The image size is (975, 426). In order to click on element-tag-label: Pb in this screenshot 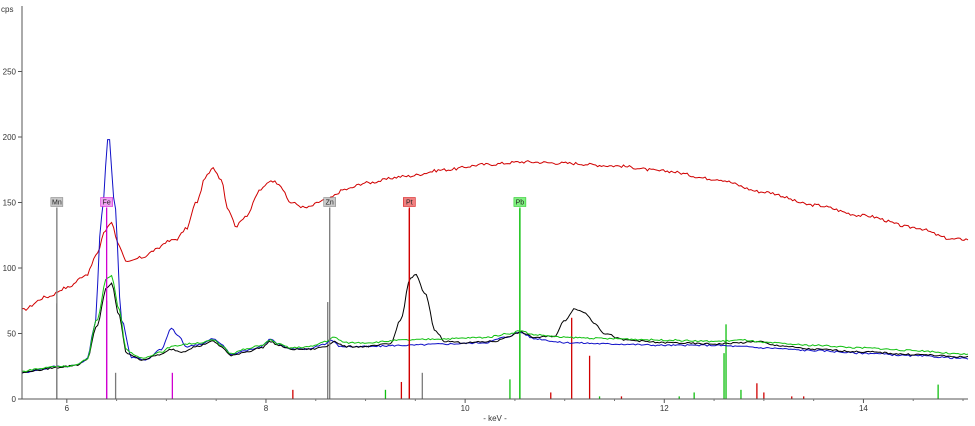, I will do `click(520, 203)`.